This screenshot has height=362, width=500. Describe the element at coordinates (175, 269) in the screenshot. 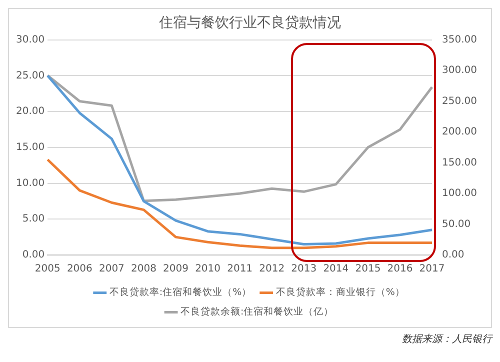

I see `x-tick-label: 2009` at that location.